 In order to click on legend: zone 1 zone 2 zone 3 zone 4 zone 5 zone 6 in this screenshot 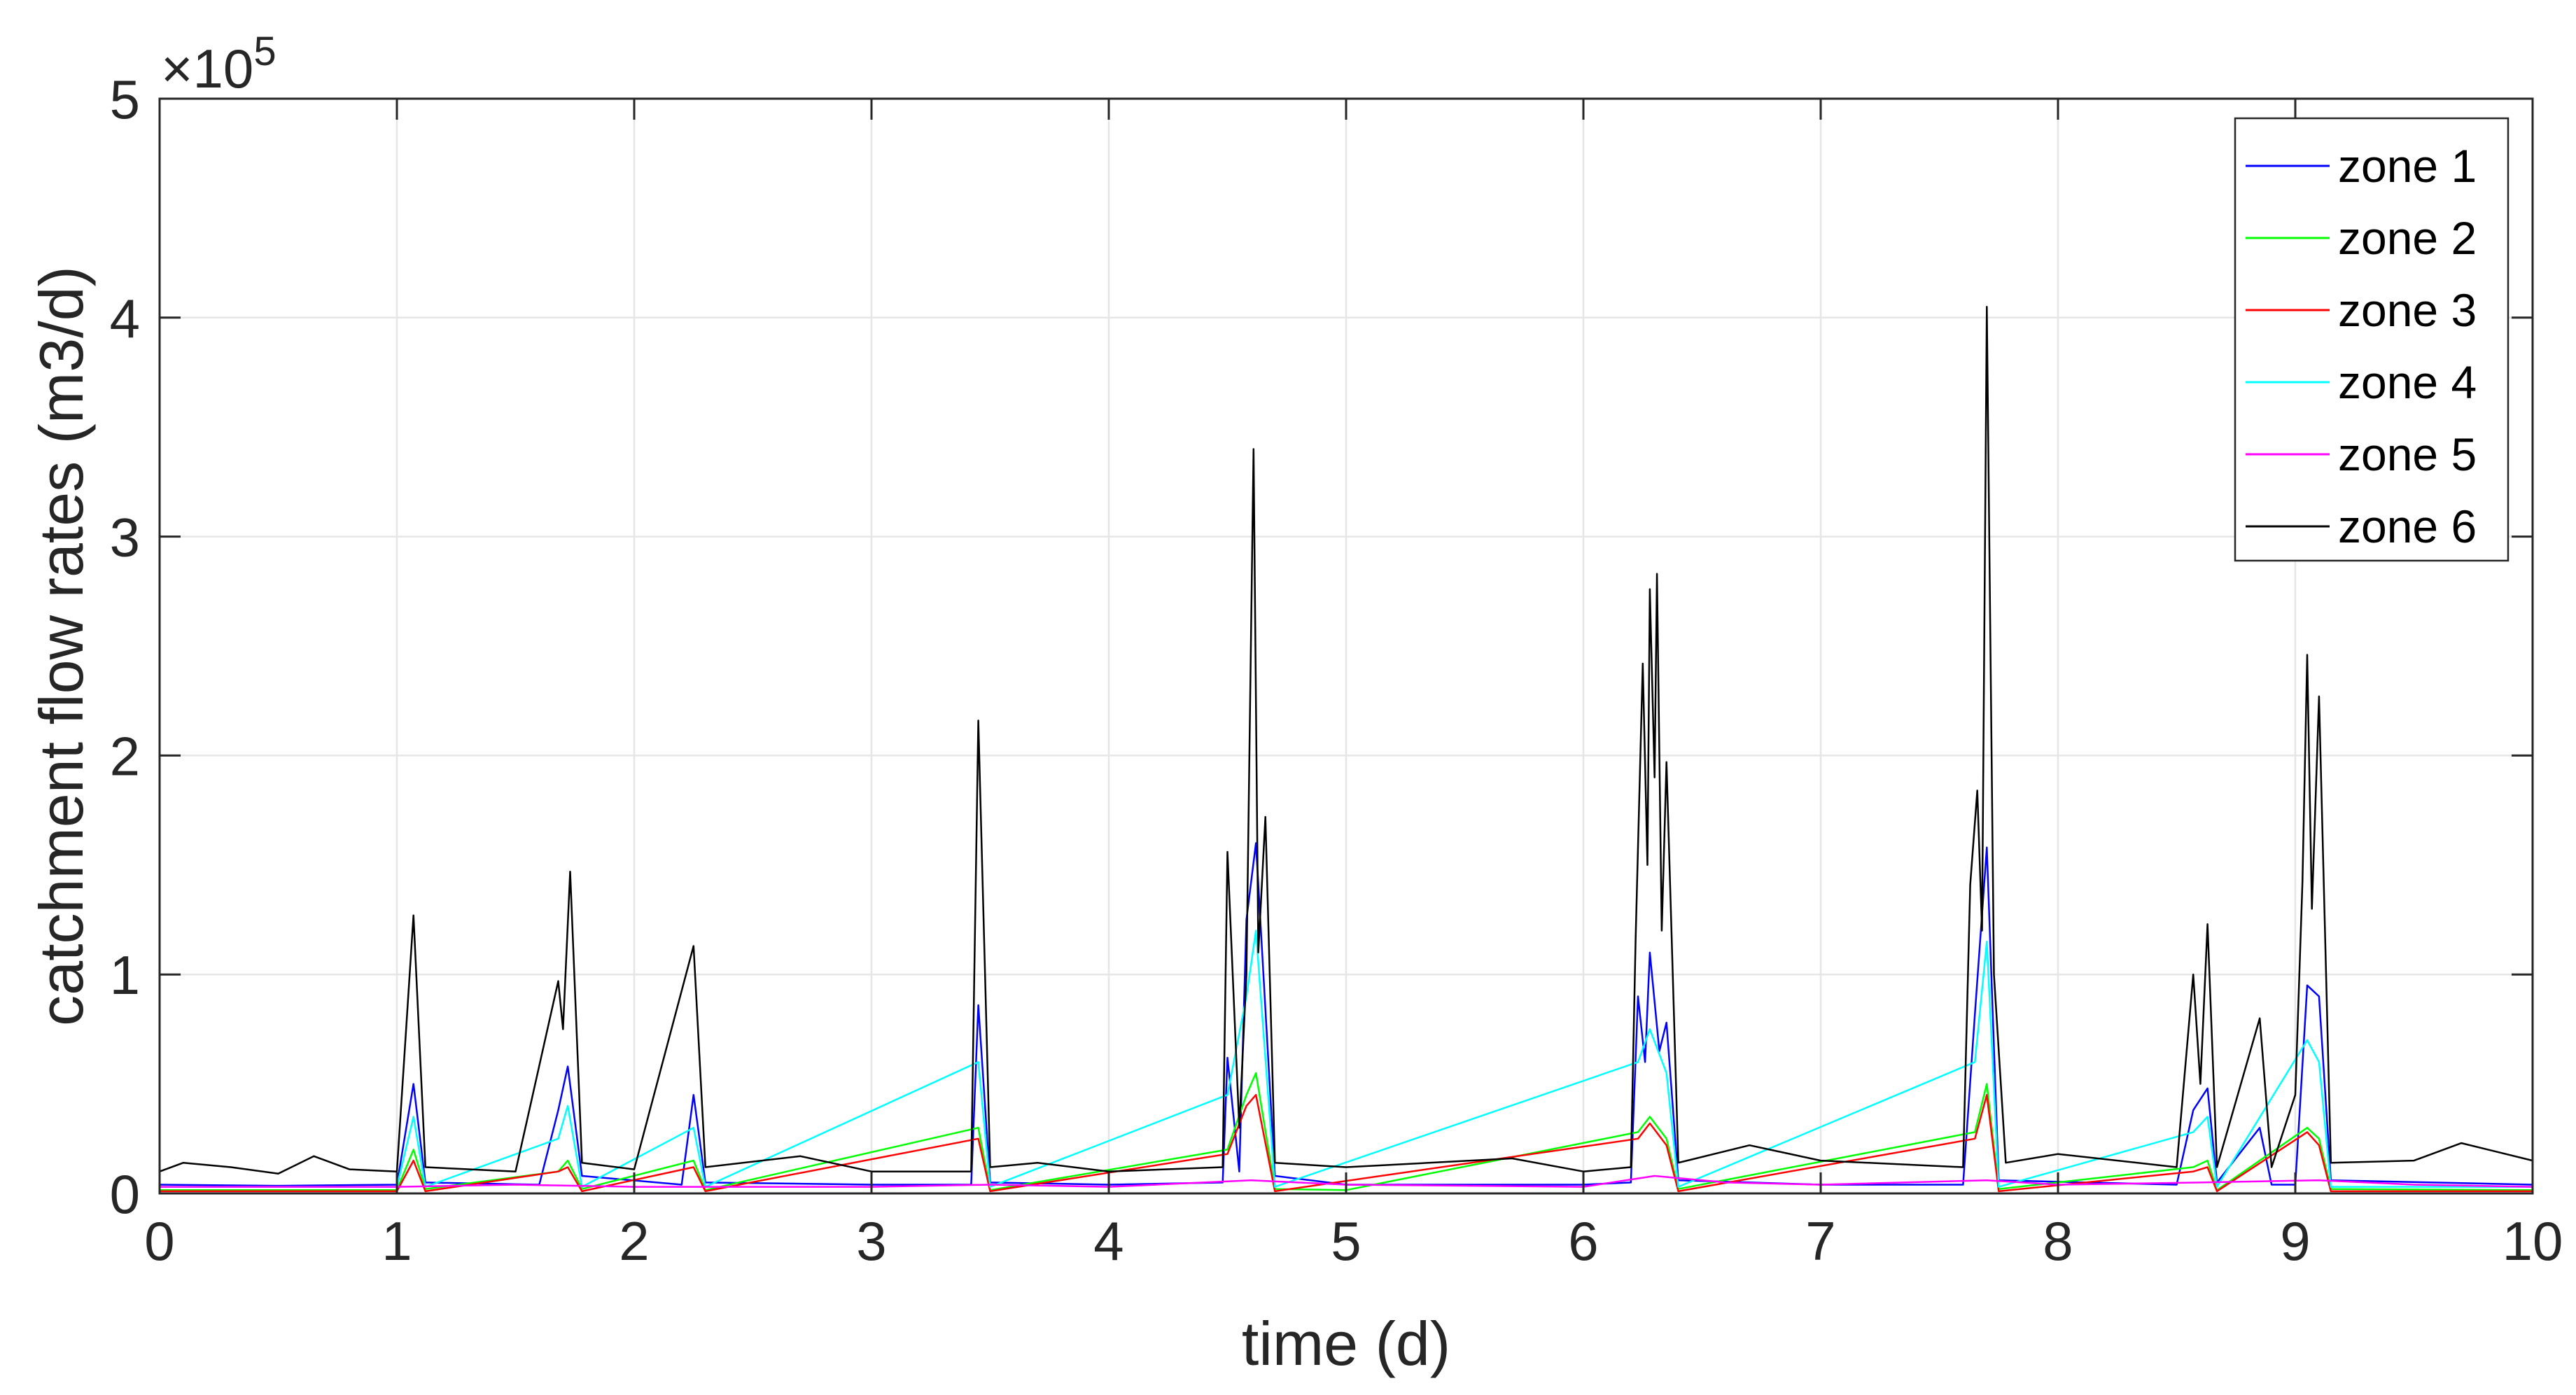, I will do `click(2372, 339)`.